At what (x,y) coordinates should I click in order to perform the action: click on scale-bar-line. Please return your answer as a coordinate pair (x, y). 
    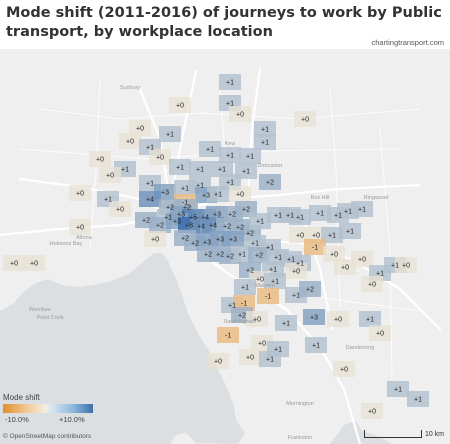
    Looking at the image, I should click on (392, 434).